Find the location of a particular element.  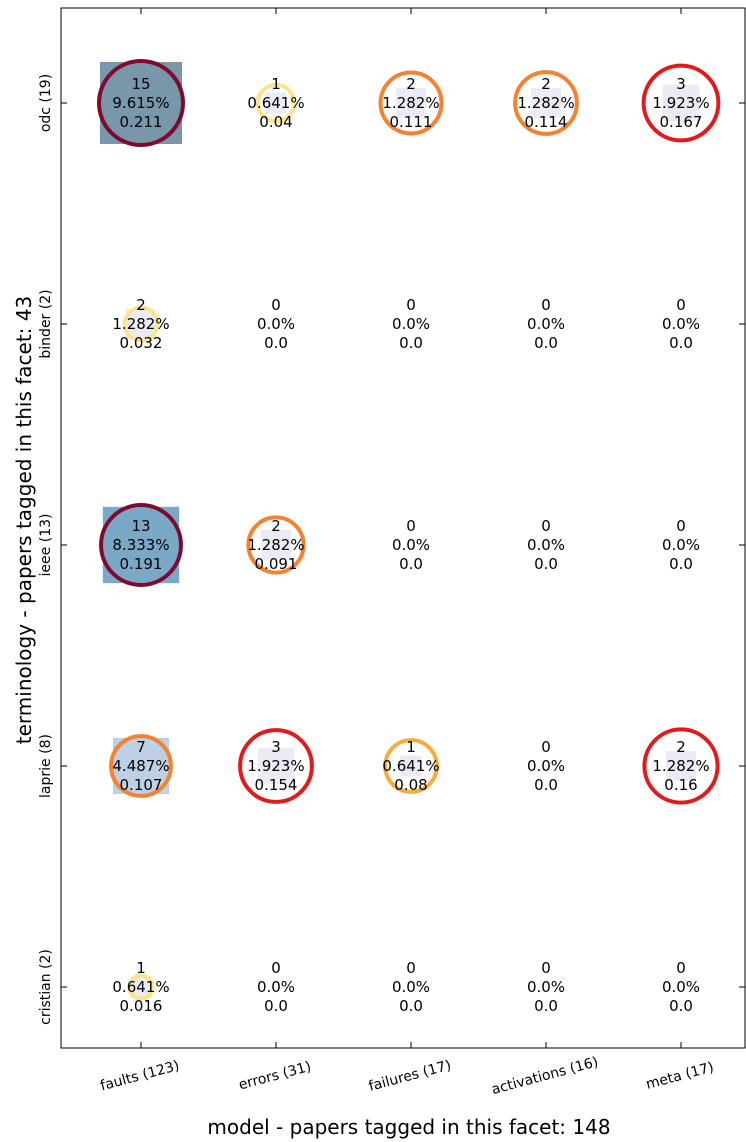

cell-score: 0.091 is located at coordinates (276, 564).